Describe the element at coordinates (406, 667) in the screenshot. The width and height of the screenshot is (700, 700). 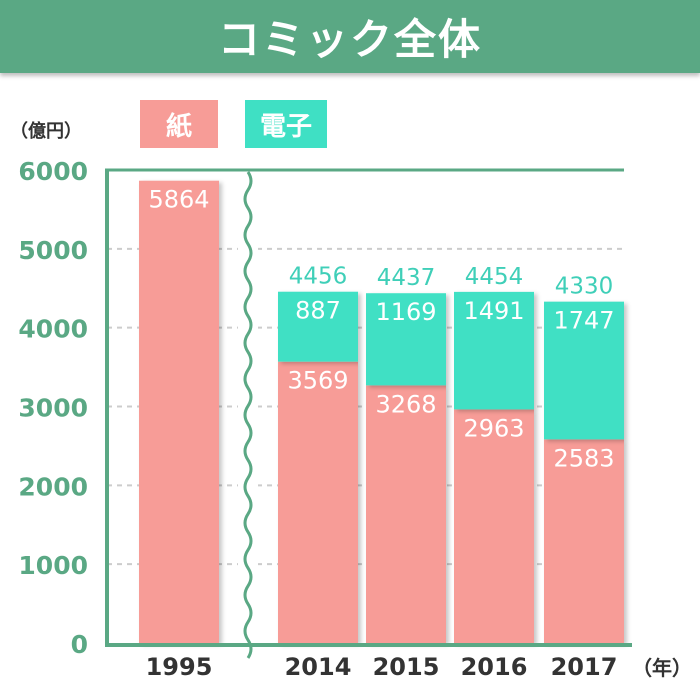
I see `x-tick-label-2015: 2015` at that location.